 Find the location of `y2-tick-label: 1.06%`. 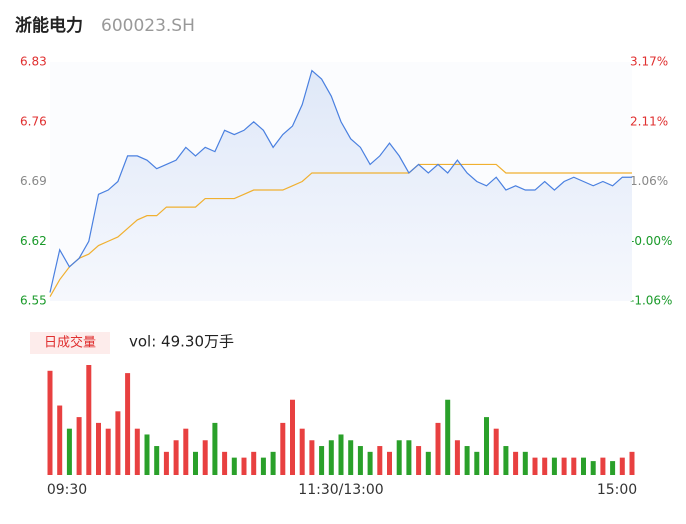

y2-tick-label: 1.06% is located at coordinates (649, 181).